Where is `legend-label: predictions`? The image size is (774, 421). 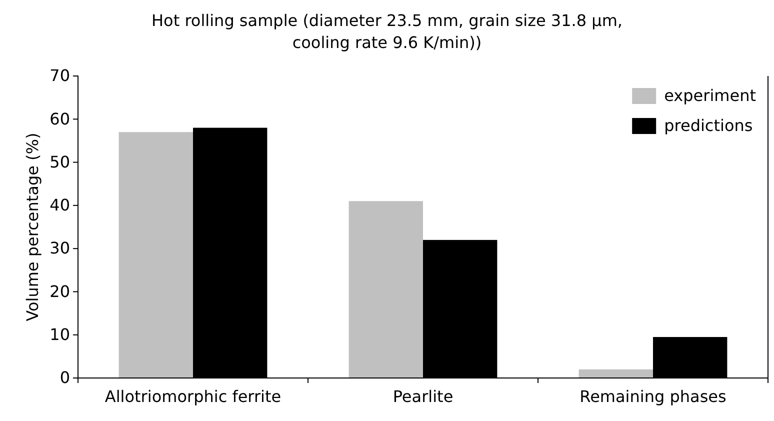
legend-label: predictions is located at coordinates (708, 125).